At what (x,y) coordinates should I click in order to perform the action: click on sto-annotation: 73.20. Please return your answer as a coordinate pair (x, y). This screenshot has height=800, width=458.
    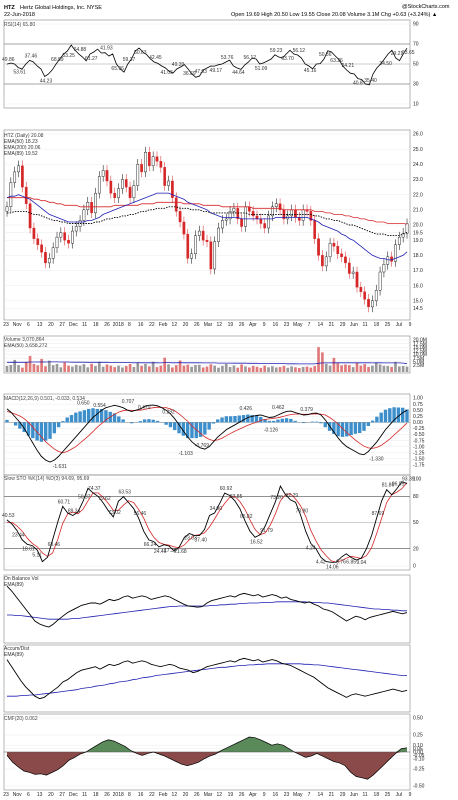
    Looking at the image, I should click on (276, 498).